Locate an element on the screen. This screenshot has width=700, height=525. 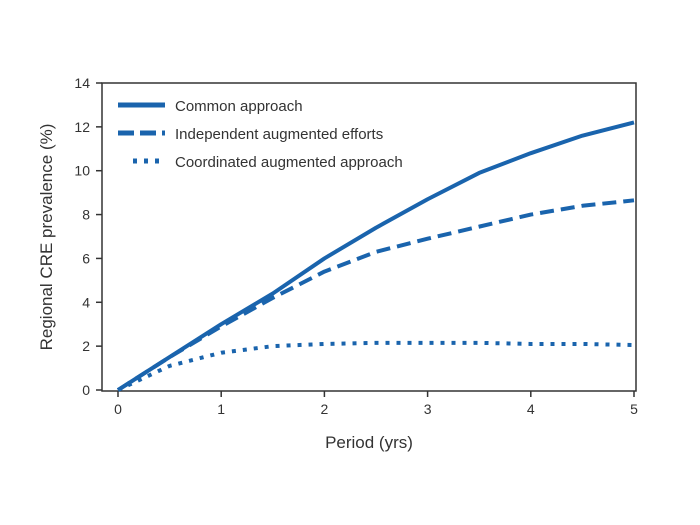
x-axis-label: Period (yrs) is located at coordinates (369, 442).